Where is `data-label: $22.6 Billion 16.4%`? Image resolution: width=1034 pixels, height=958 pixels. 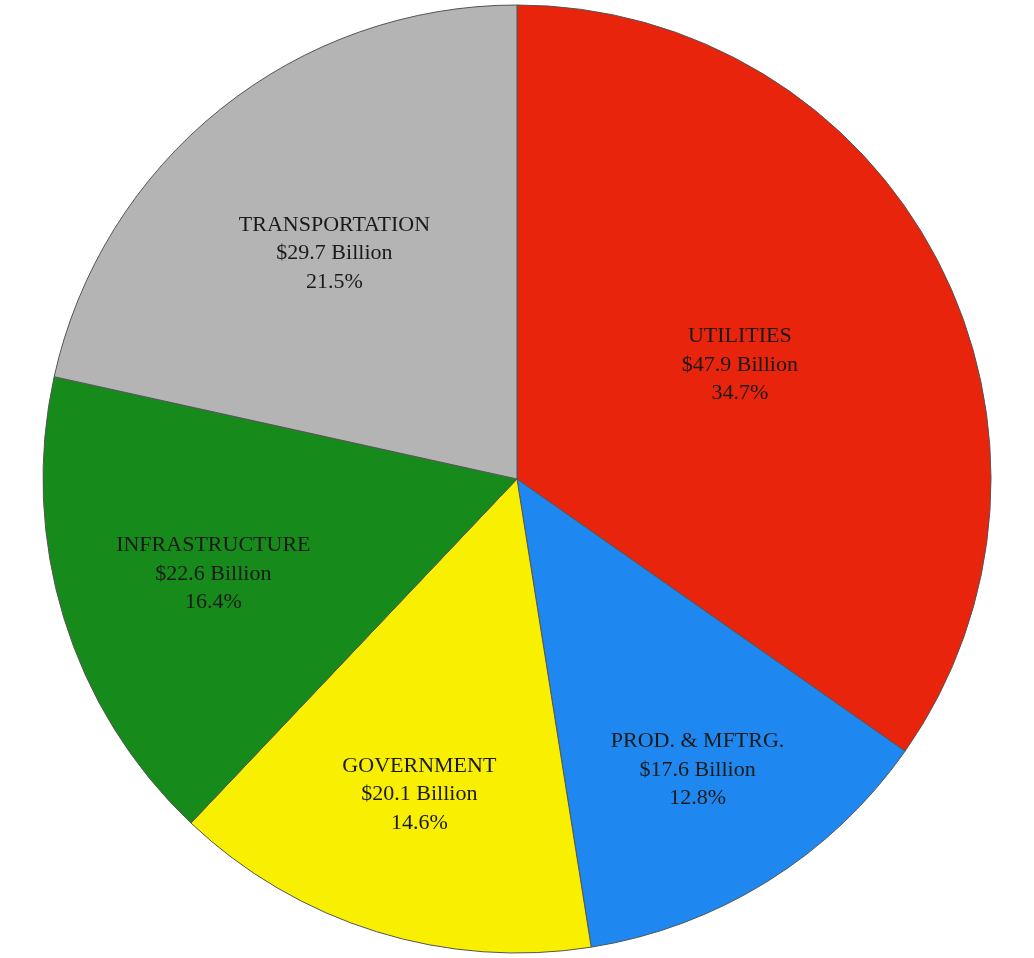 data-label: $22.6 Billion 16.4% is located at coordinates (213, 586).